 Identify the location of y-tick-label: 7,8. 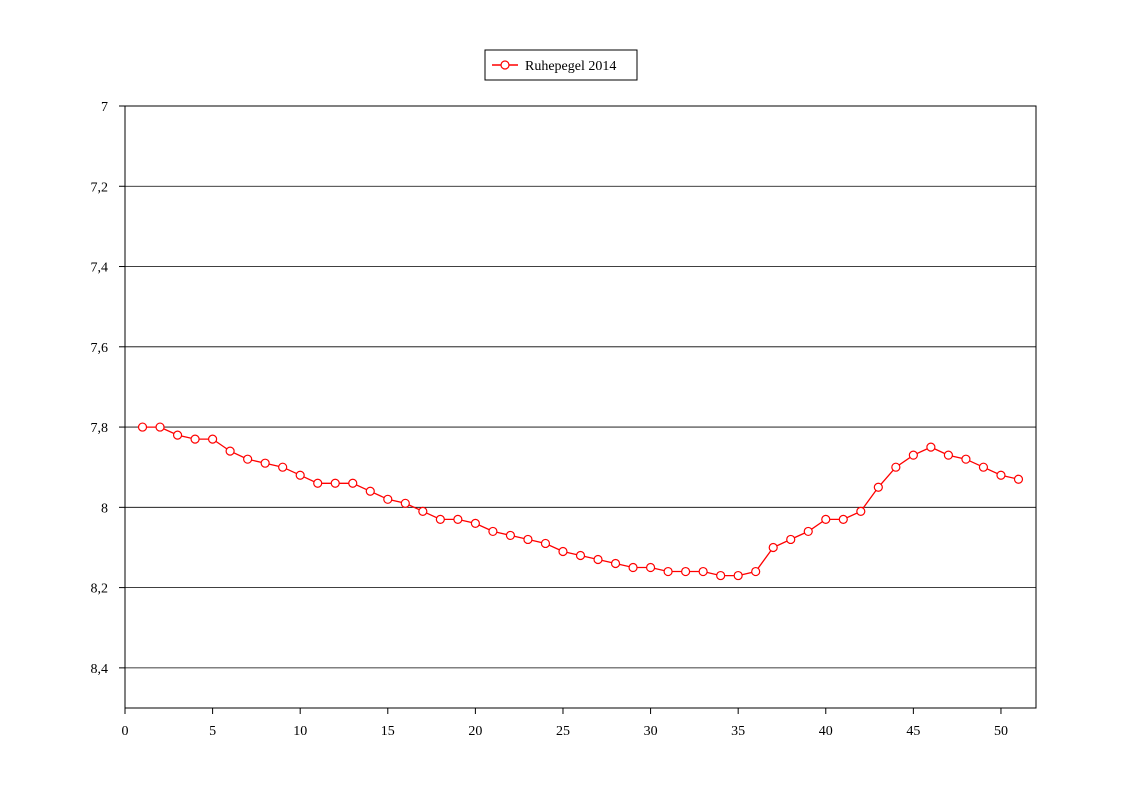
(100, 428).